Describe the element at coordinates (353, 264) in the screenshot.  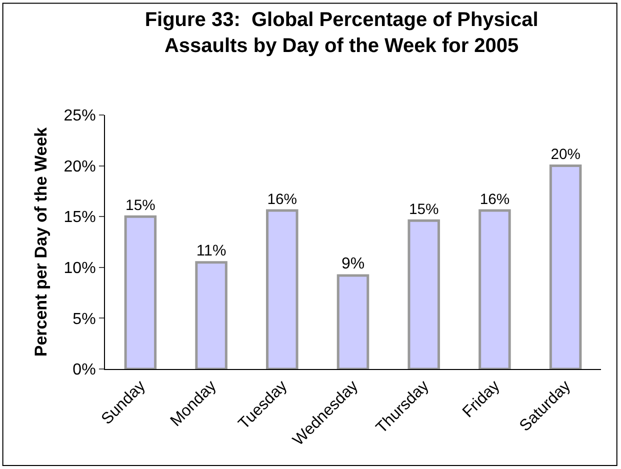
I see `data-label: 9%` at that location.